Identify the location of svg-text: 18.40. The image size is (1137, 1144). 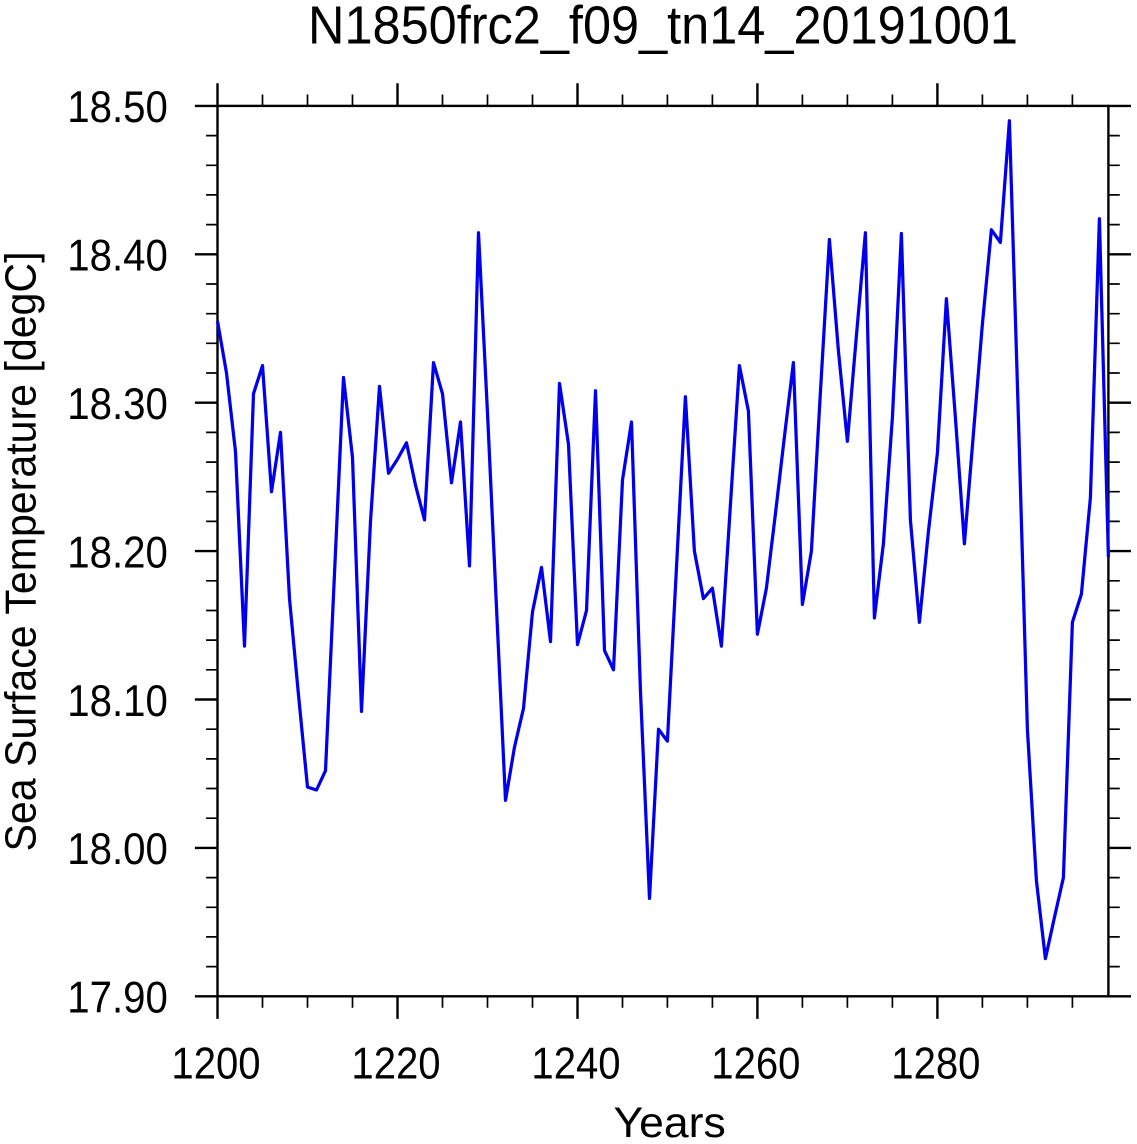
(117, 256).